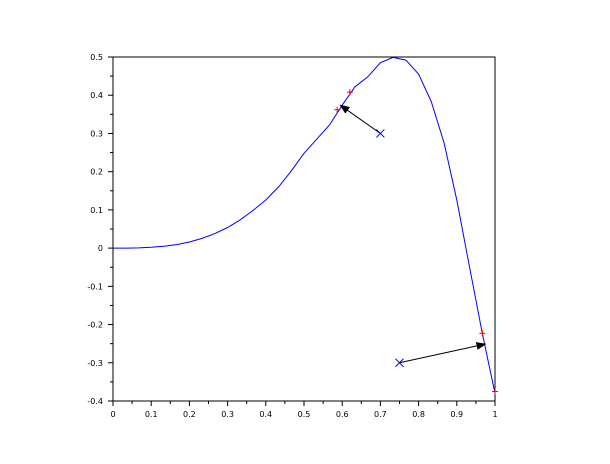 This screenshot has width=610, height=464. What do you see at coordinates (112, 414) in the screenshot?
I see `x-tick-label: 0` at bounding box center [112, 414].